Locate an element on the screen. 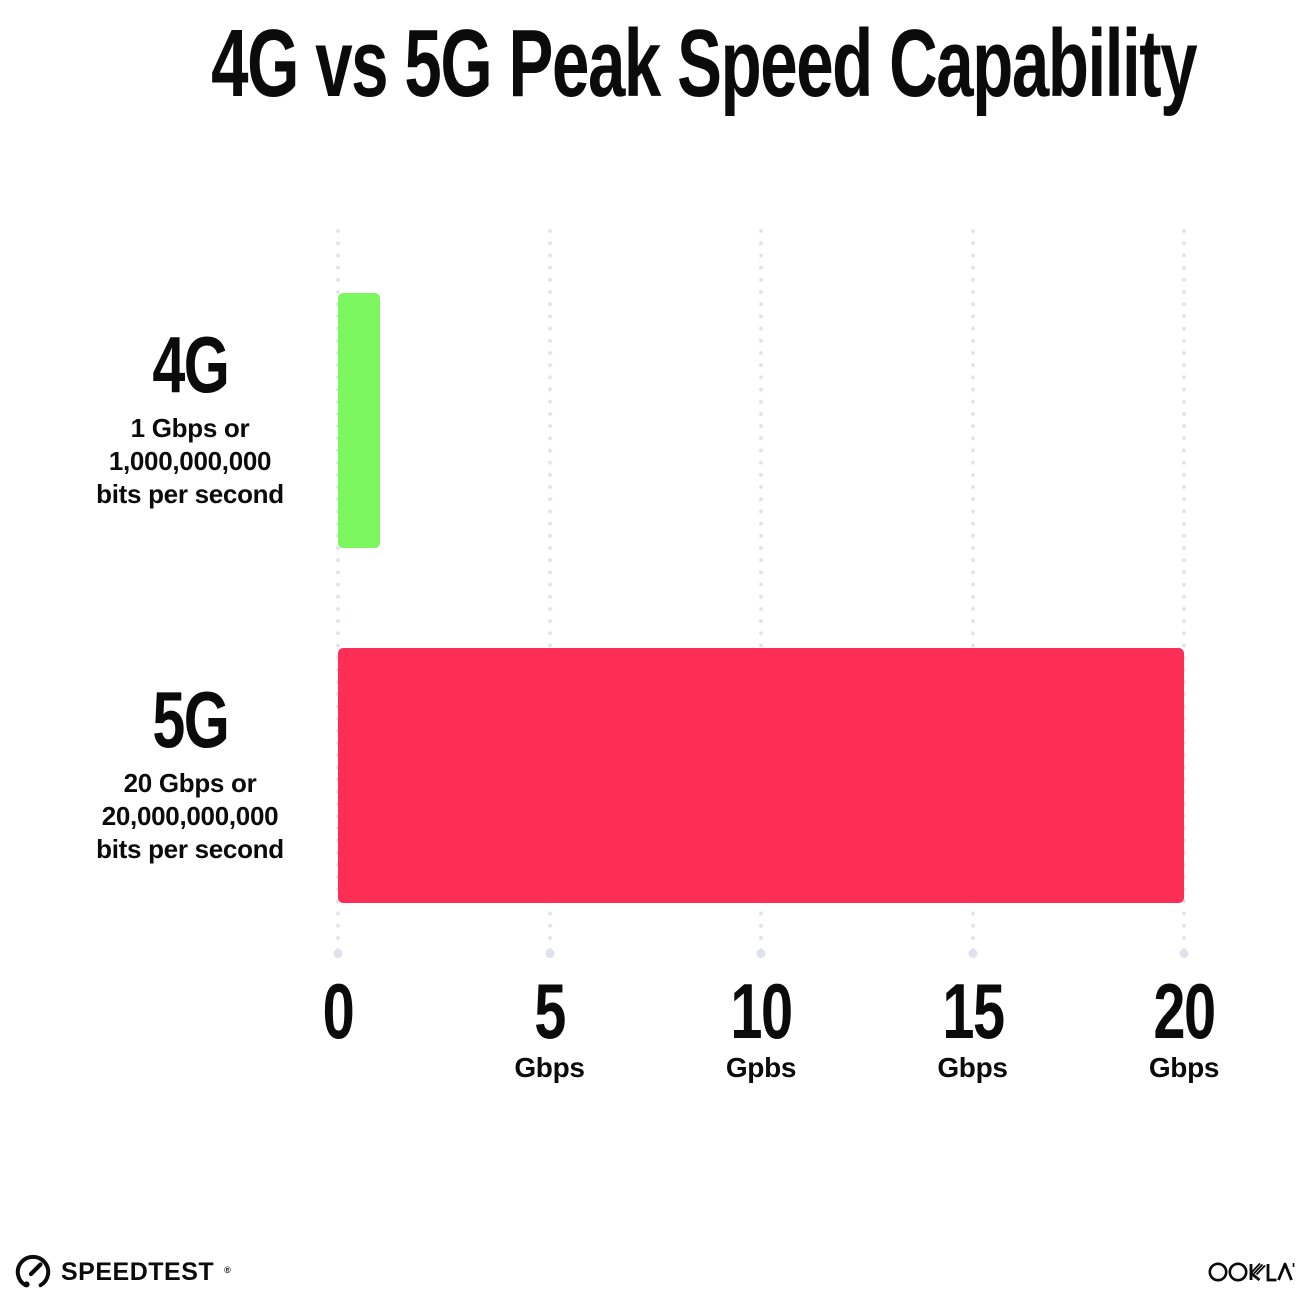  bar-5g is located at coordinates (761, 775).